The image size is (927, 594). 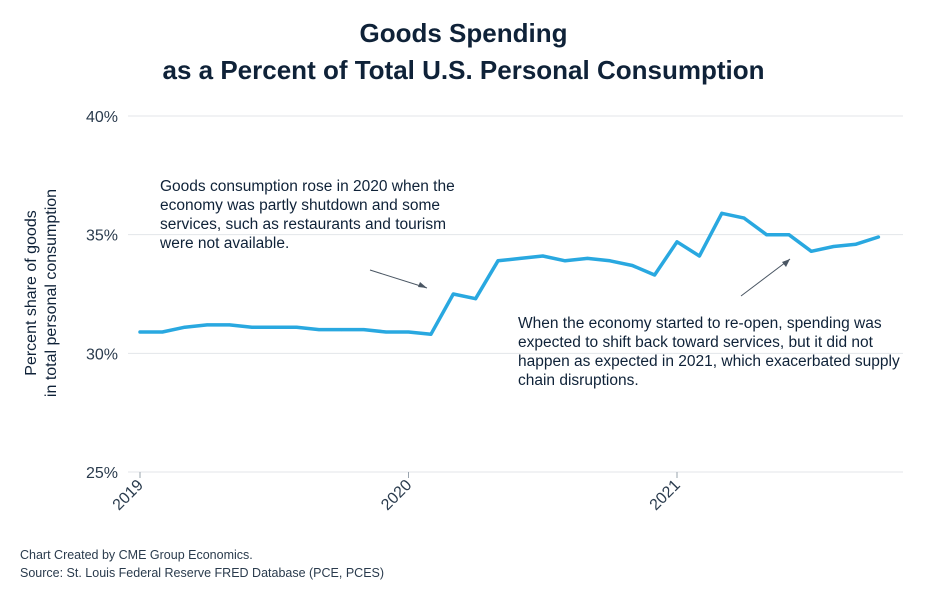 What do you see at coordinates (102, 473) in the screenshot?
I see `y-tick-label: 25%` at bounding box center [102, 473].